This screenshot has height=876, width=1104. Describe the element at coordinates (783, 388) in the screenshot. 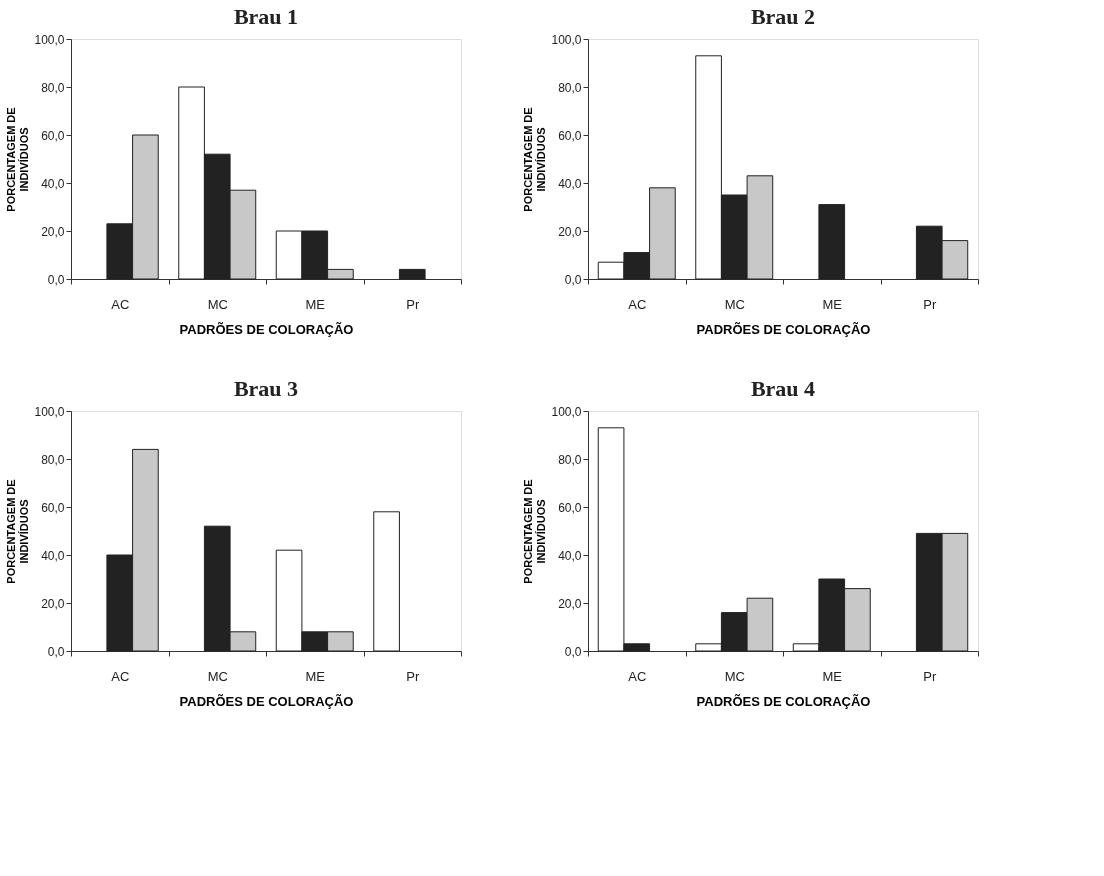

I see `chart-title: Brau 4` at that location.